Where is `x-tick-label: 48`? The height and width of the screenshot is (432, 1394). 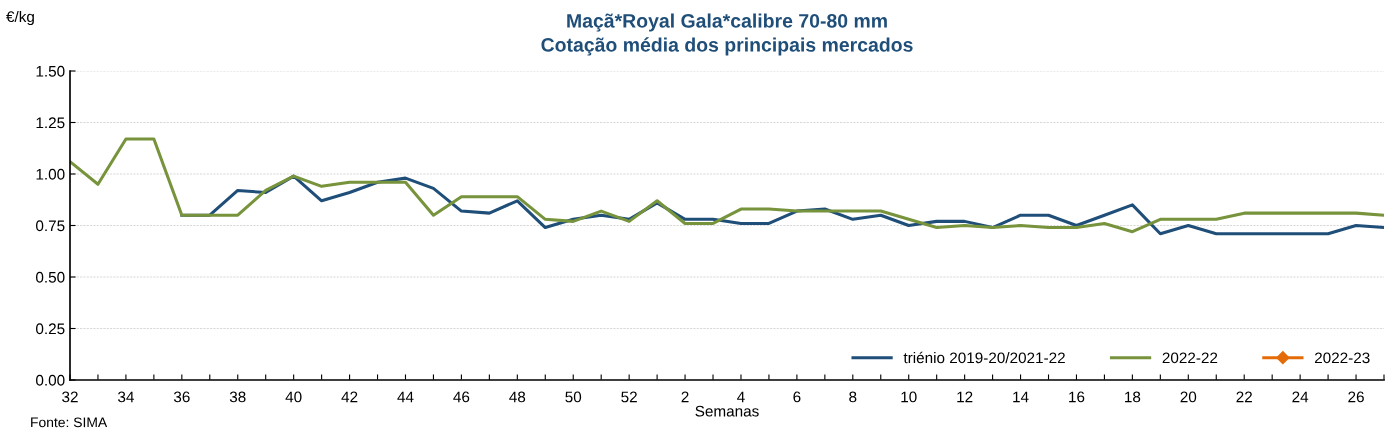 x-tick-label: 48 is located at coordinates (517, 397).